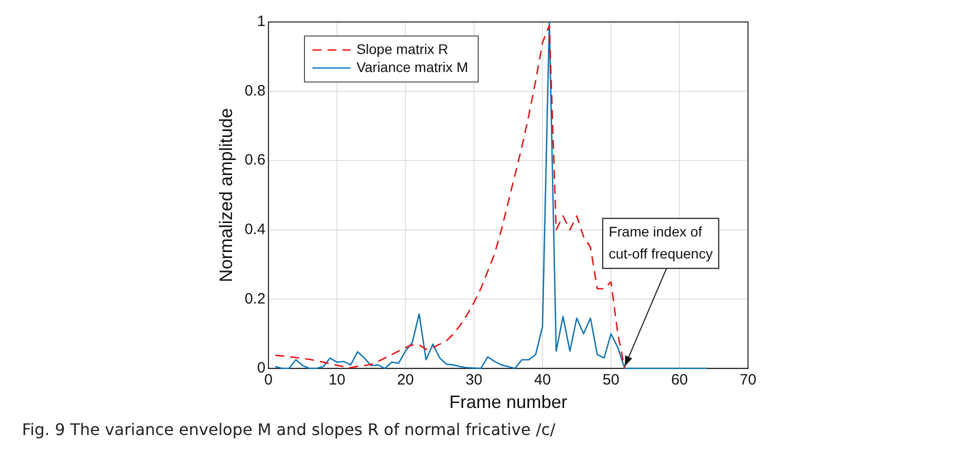 This screenshot has width=958, height=452. Describe the element at coordinates (255, 229) in the screenshot. I see `y-tick-label: 0.4` at that location.